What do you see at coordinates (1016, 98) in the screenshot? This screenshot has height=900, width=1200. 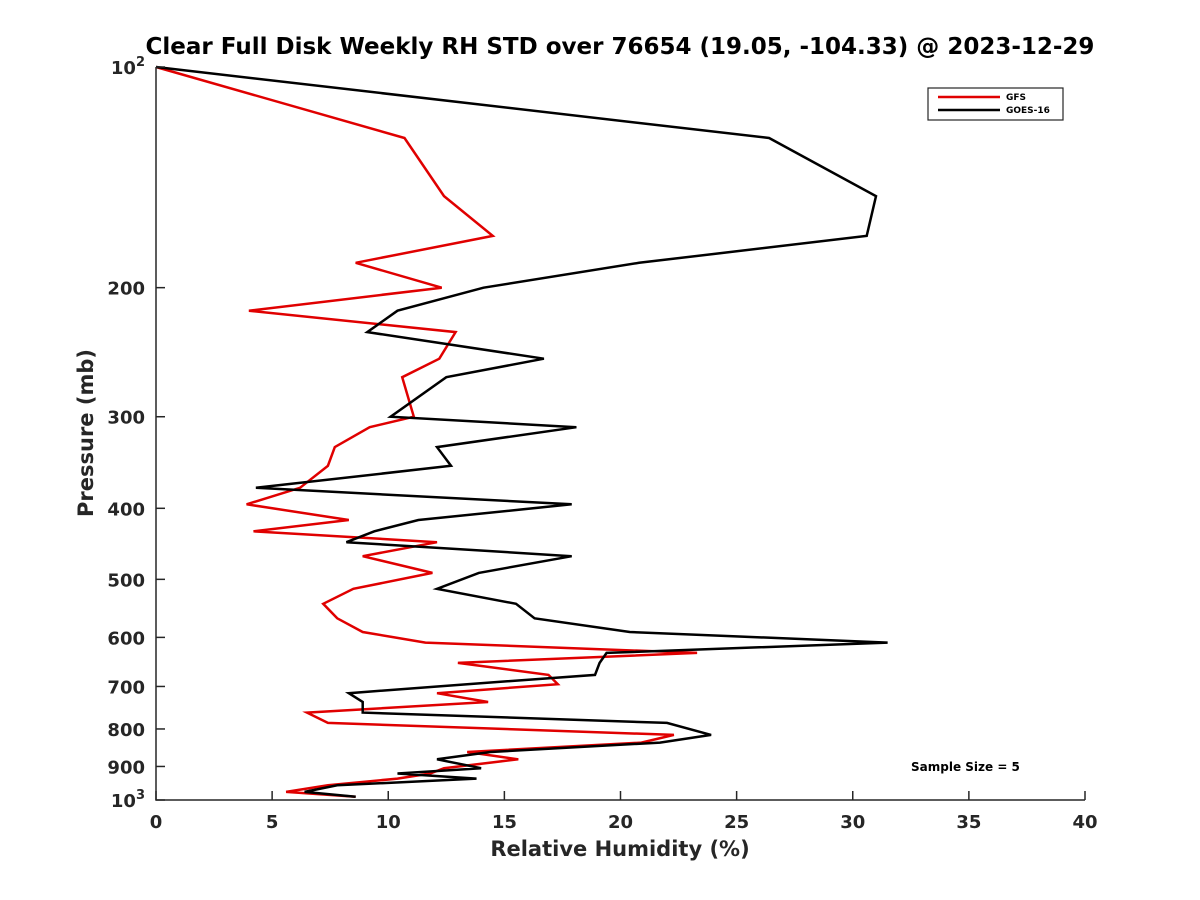 I see `legend-label-gfs: GFS` at bounding box center [1016, 98].